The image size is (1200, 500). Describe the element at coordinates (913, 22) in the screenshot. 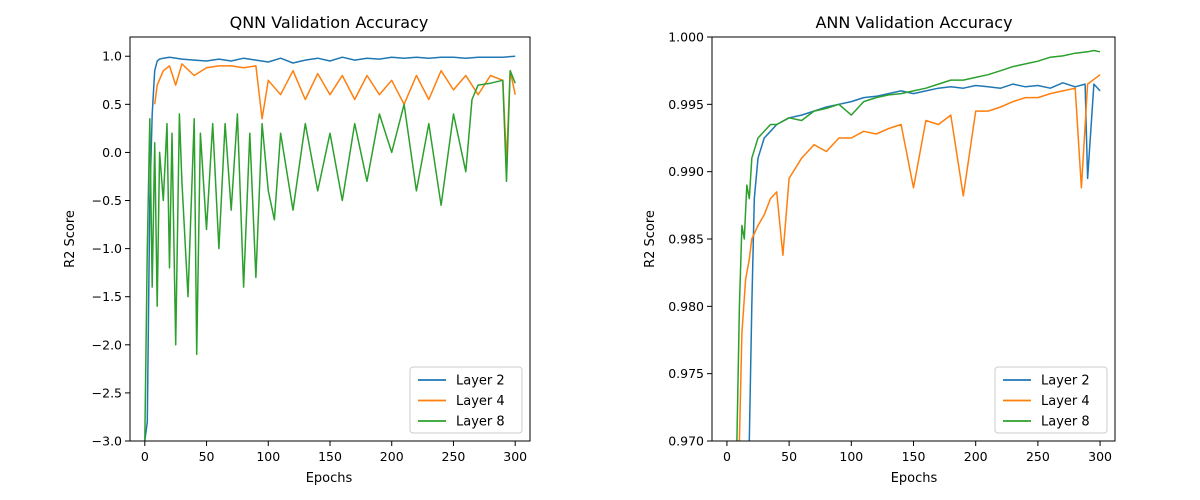

I see `ann-chart-title: ANN Validation Accuracy` at that location.